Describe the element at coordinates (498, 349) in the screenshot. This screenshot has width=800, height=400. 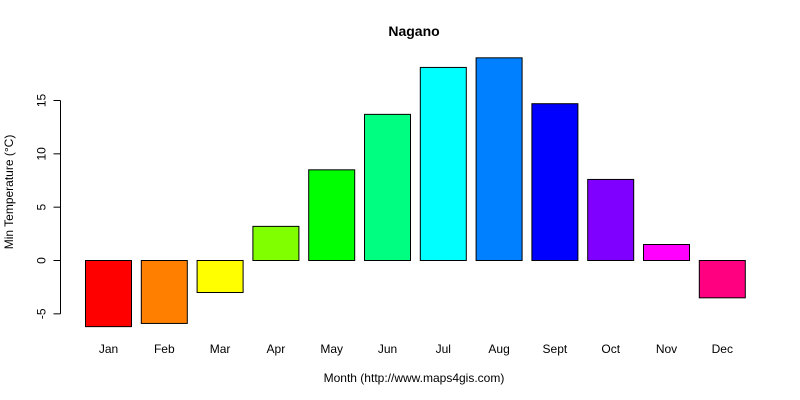
I see `x-tick-label: Aug` at that location.